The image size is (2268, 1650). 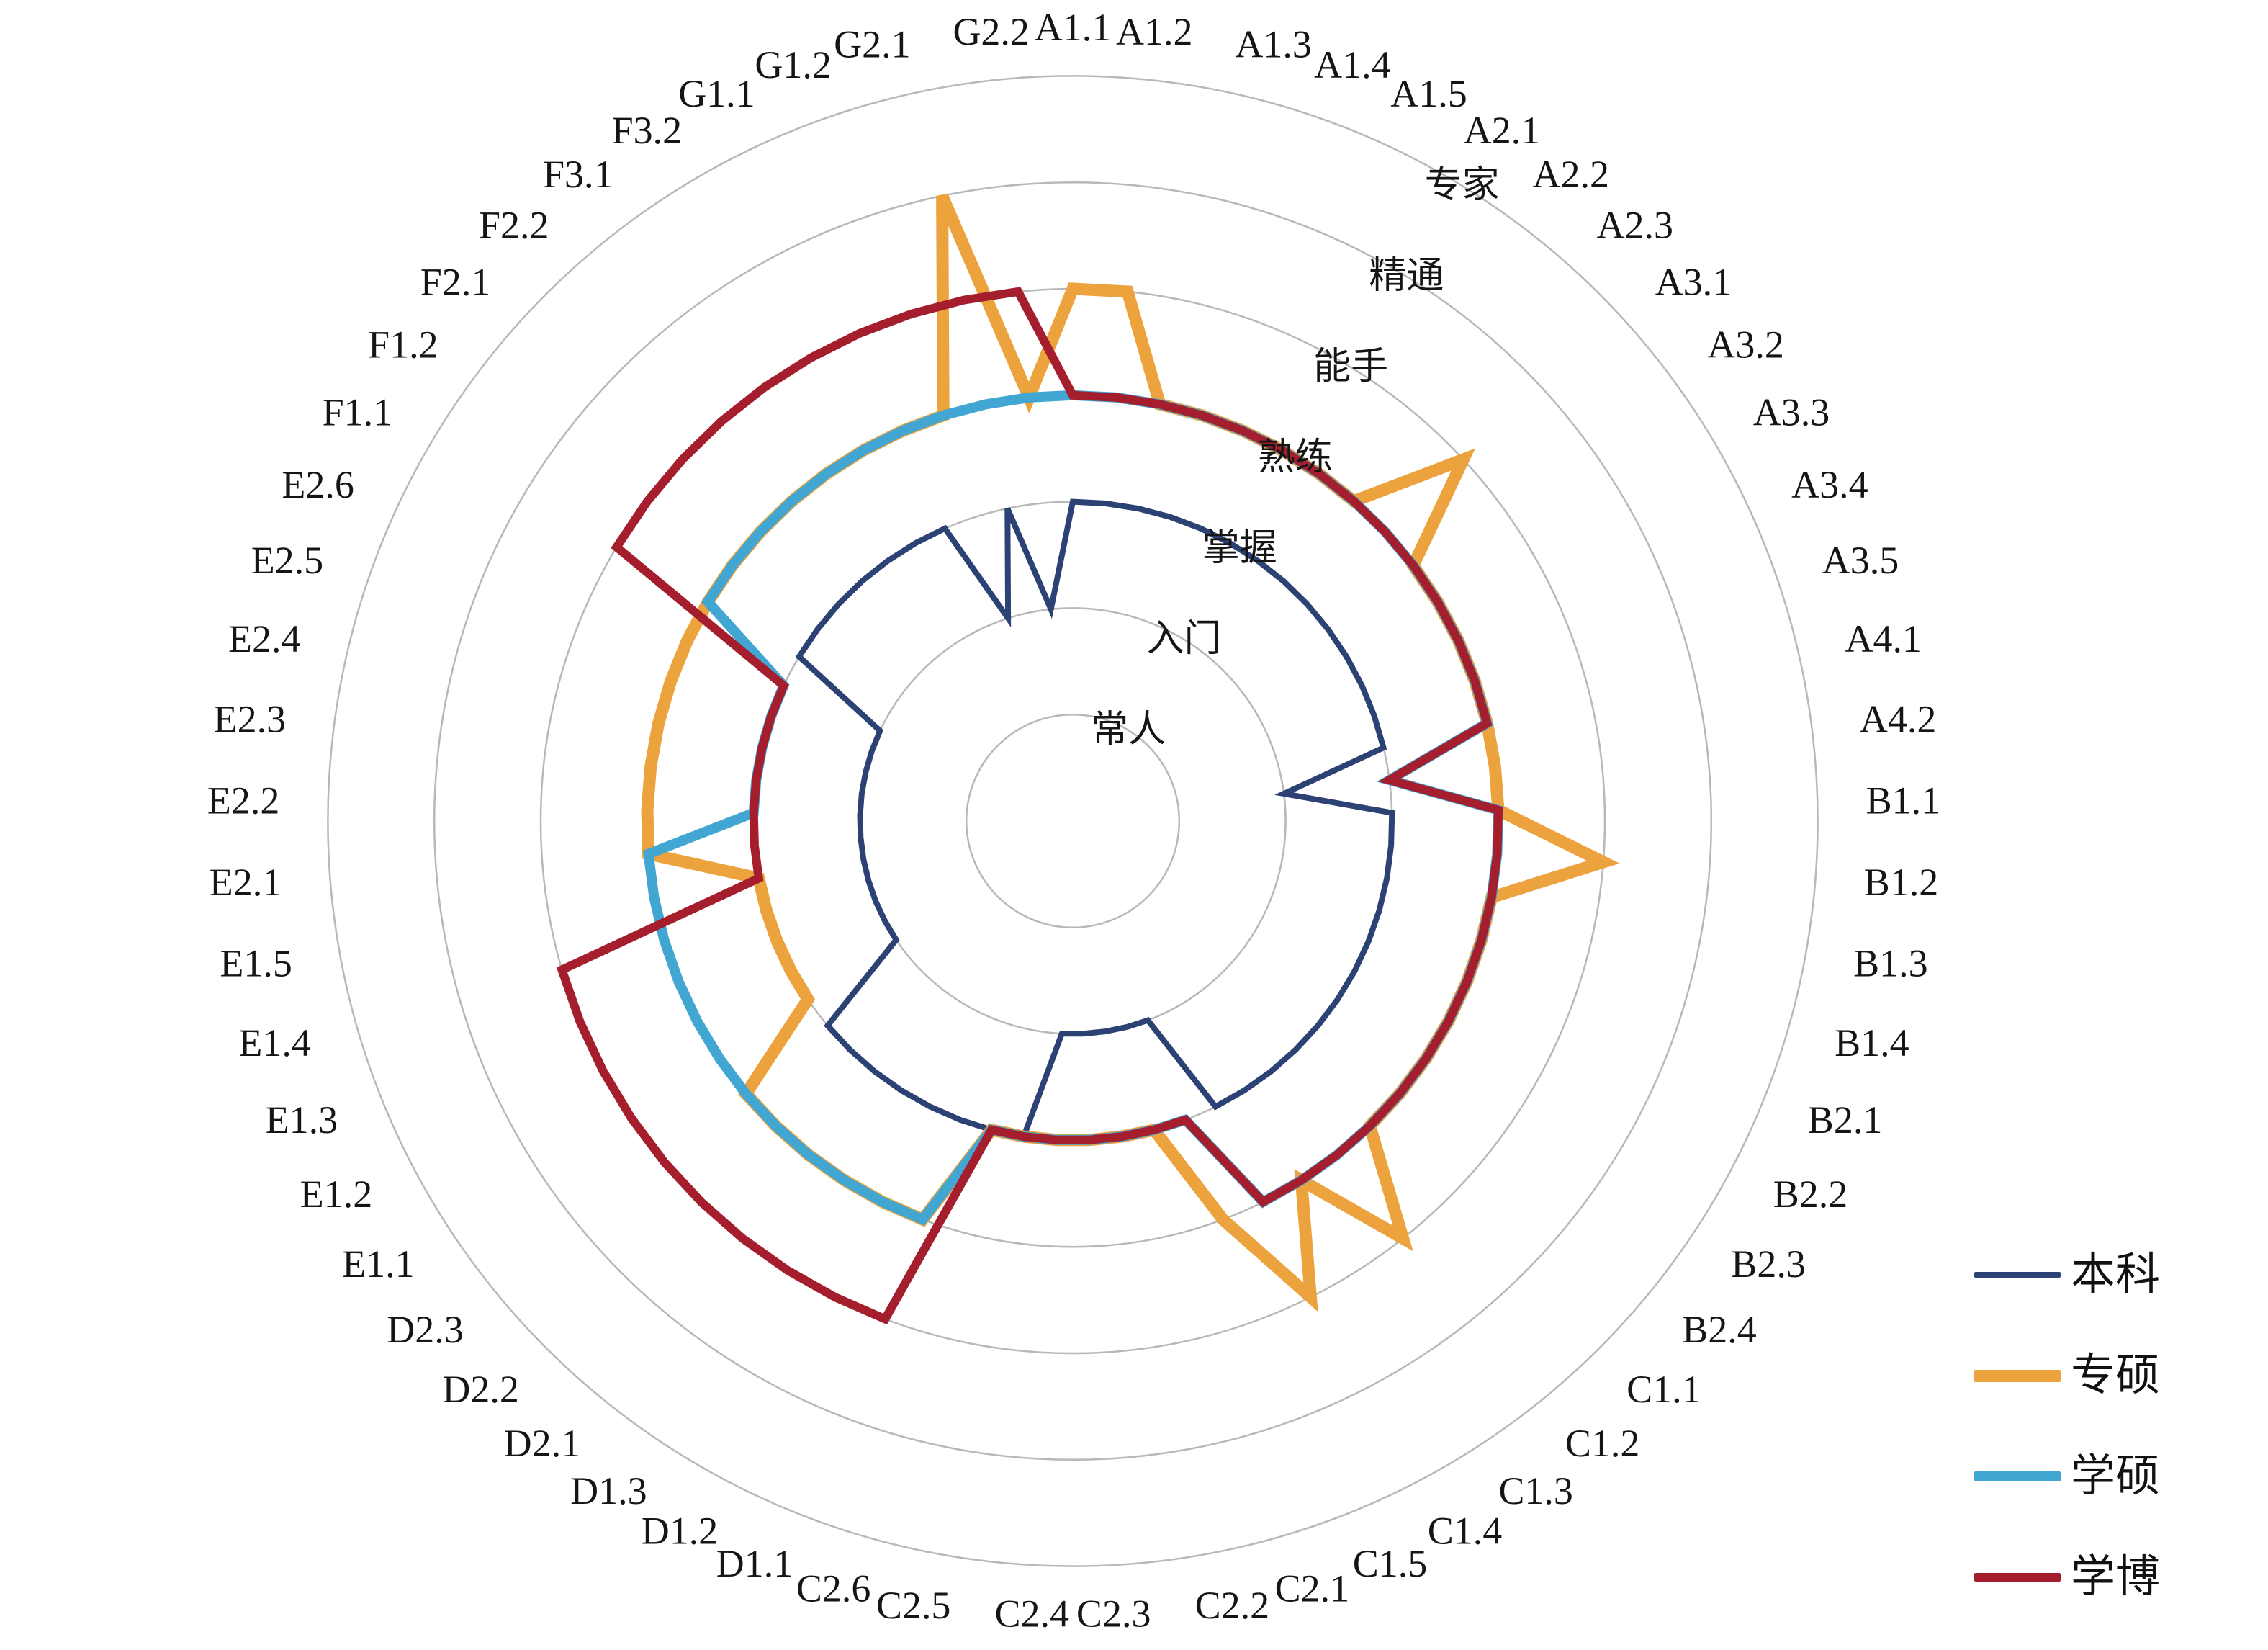 What do you see at coordinates (425, 1329) in the screenshot?
I see `axis-label-D2.3: D2.3` at bounding box center [425, 1329].